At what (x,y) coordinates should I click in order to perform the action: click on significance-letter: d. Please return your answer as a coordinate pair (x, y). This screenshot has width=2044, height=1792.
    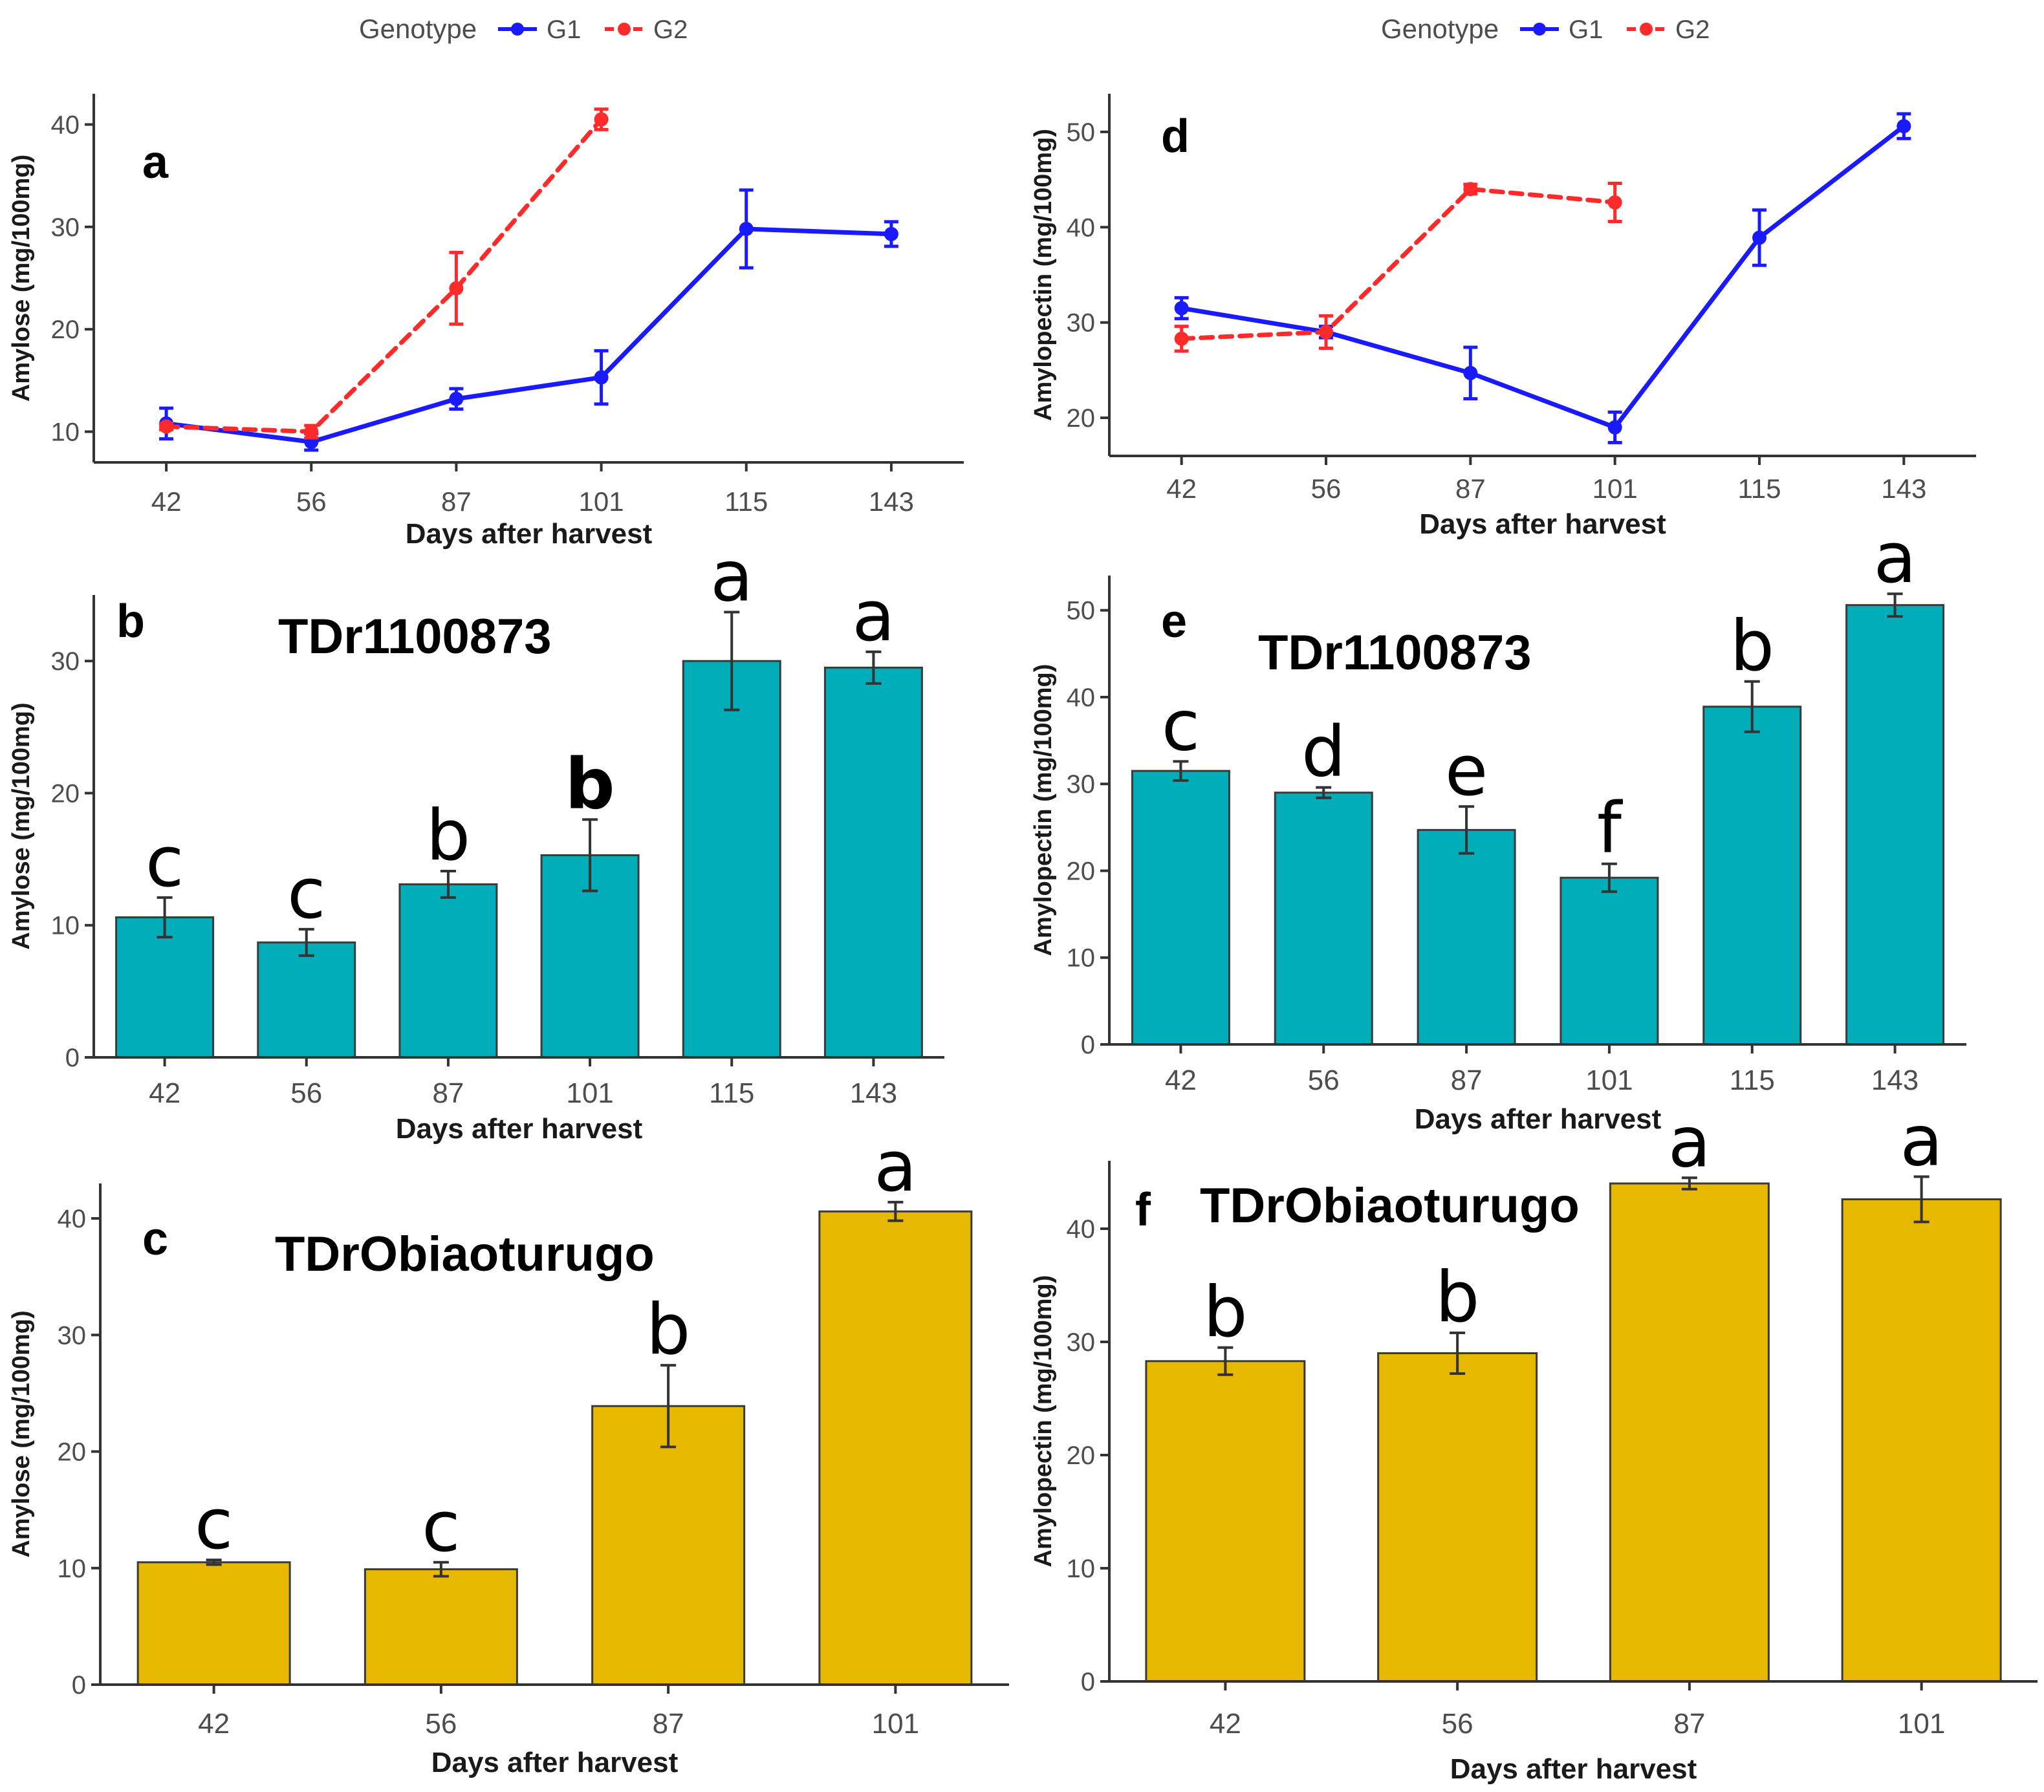
    Looking at the image, I should click on (1323, 752).